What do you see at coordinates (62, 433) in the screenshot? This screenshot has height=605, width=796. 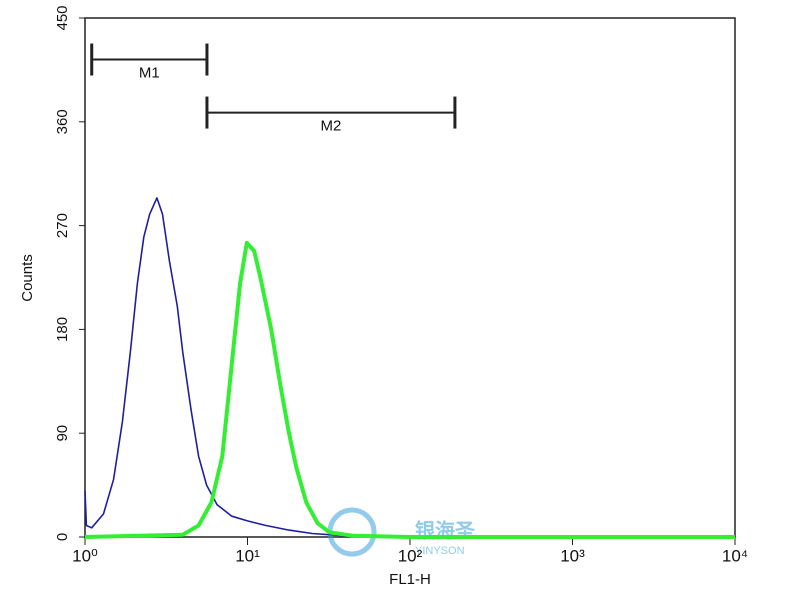 I see `y-tick-label: 90` at bounding box center [62, 433].